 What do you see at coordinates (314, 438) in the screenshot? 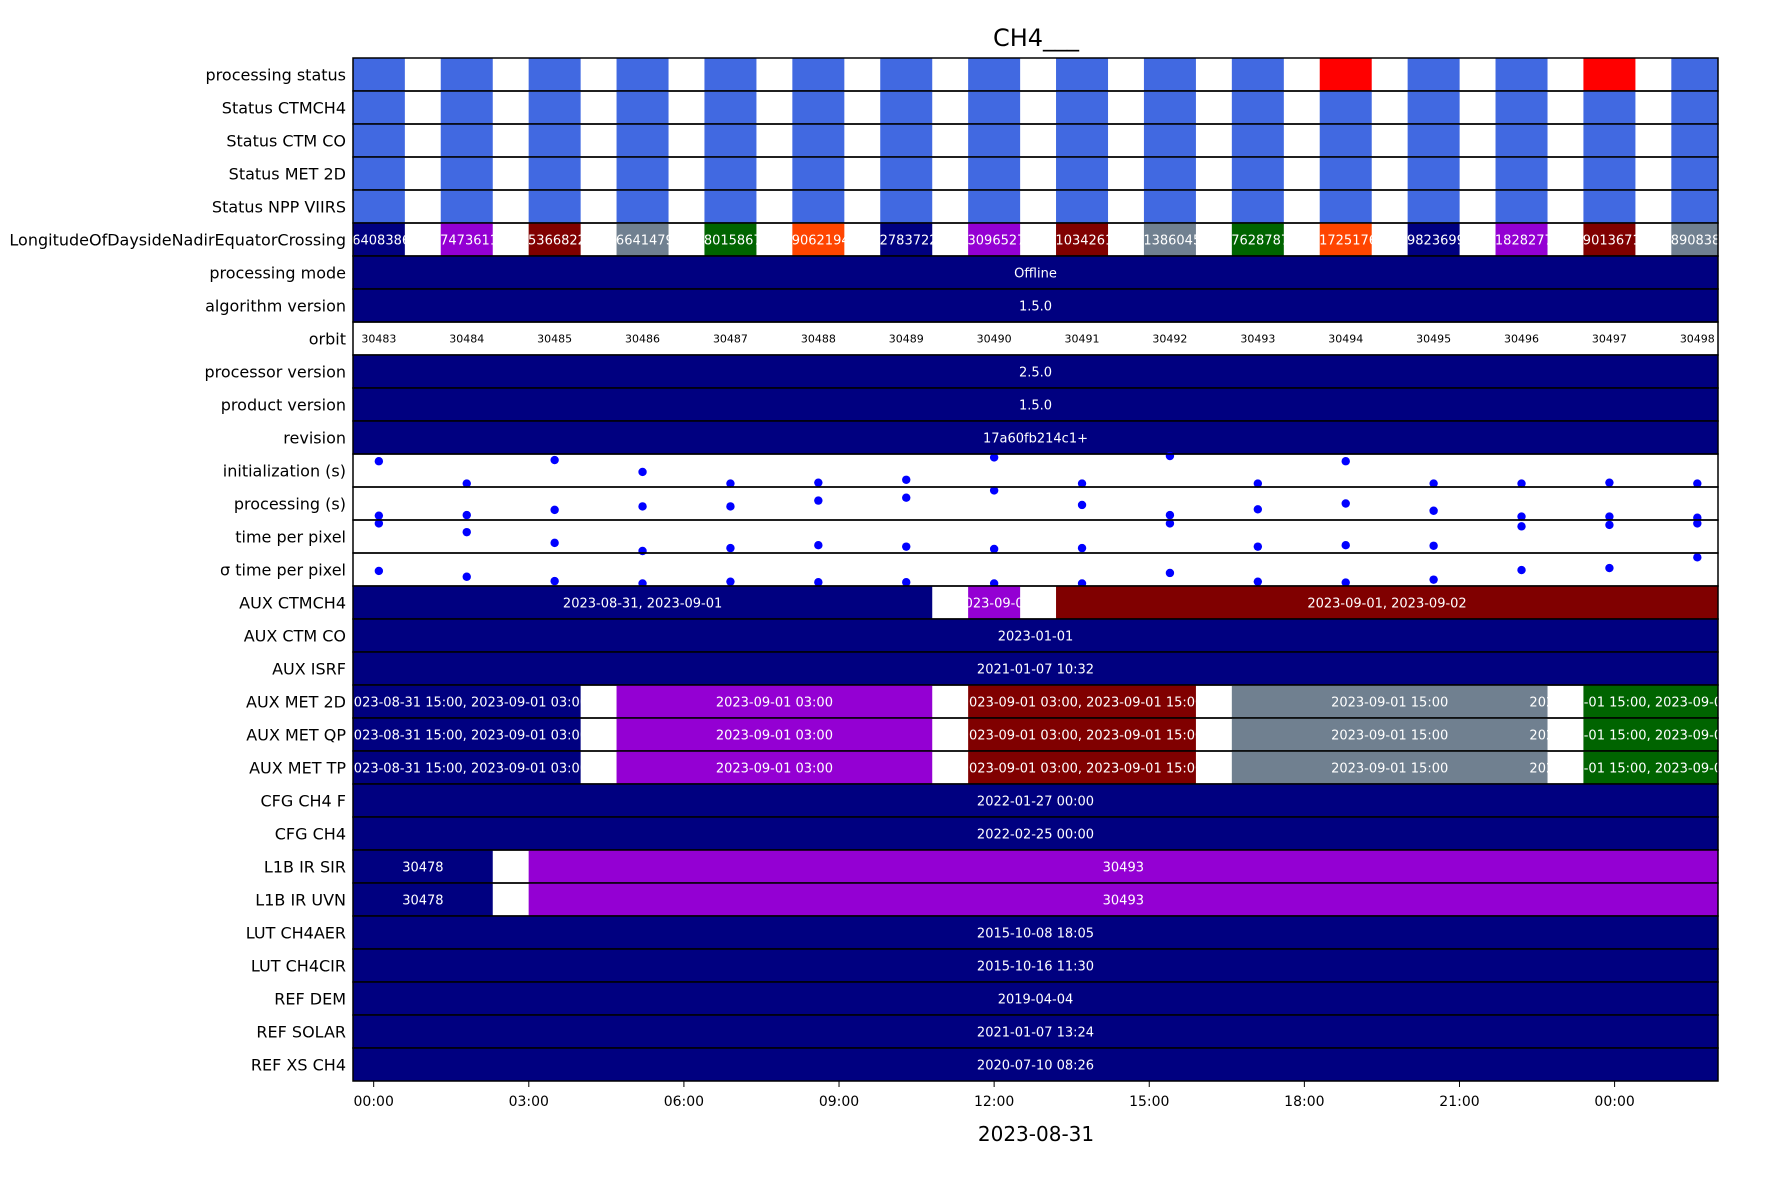
I see `row-label: revision` at bounding box center [314, 438].